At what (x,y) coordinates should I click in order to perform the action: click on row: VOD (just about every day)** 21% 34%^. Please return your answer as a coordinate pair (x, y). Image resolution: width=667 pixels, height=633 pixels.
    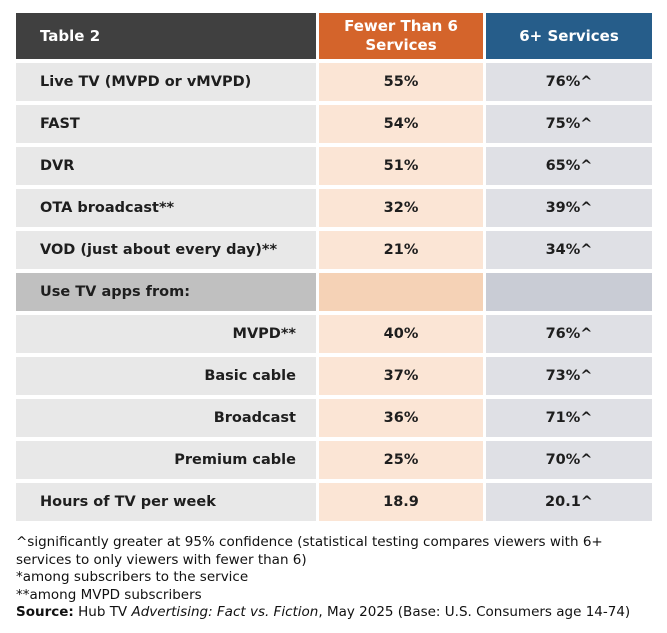
    Looking at the image, I should click on (334, 250).